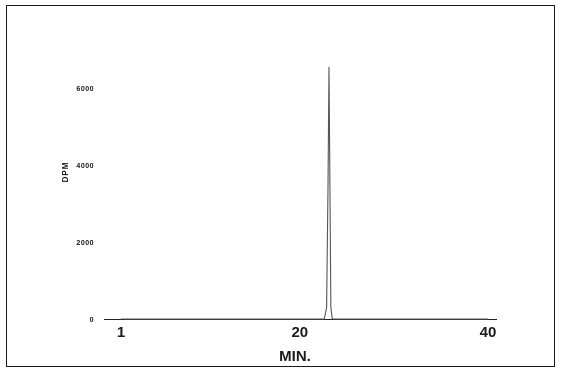 The width and height of the screenshot is (562, 374). What do you see at coordinates (85, 89) in the screenshot?
I see `y-tick-label: 6000` at bounding box center [85, 89].